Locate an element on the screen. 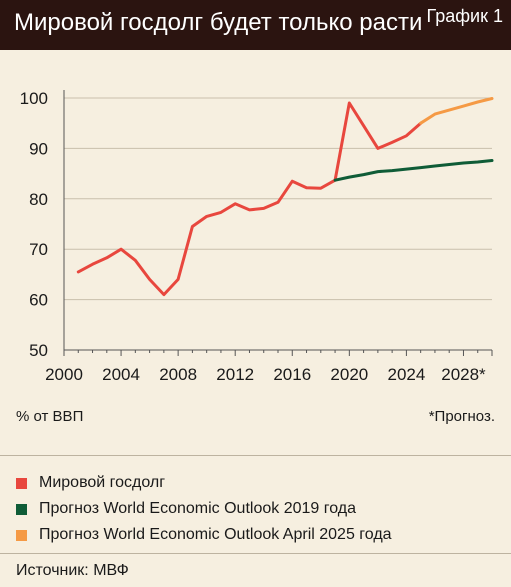 Image resolution: width=511 pixels, height=587 pixels. legend-label: Прогноз World Economic Outlook 2019 года is located at coordinates (197, 508).